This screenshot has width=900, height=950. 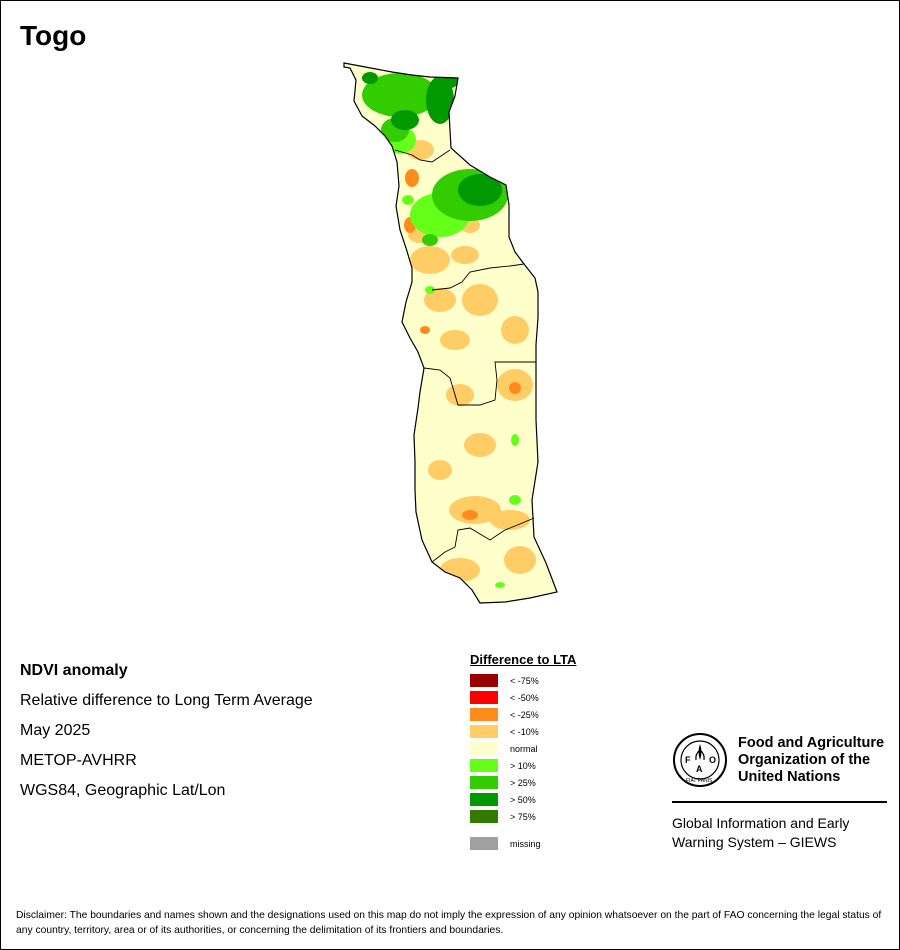 What do you see at coordinates (570, 680) in the screenshot?
I see `legend-item: < -75%` at bounding box center [570, 680].